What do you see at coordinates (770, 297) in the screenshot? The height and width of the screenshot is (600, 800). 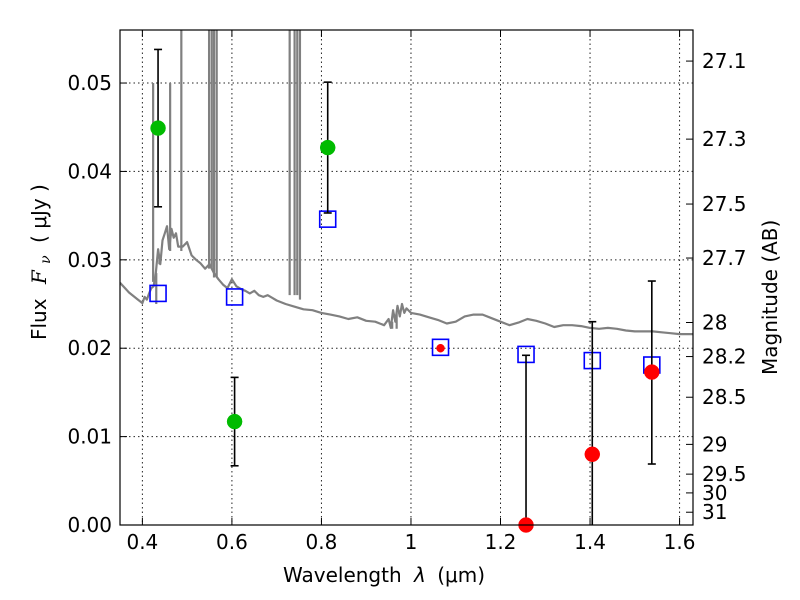 I see `y2-axis-label: Magnitude (AB)` at bounding box center [770, 297].